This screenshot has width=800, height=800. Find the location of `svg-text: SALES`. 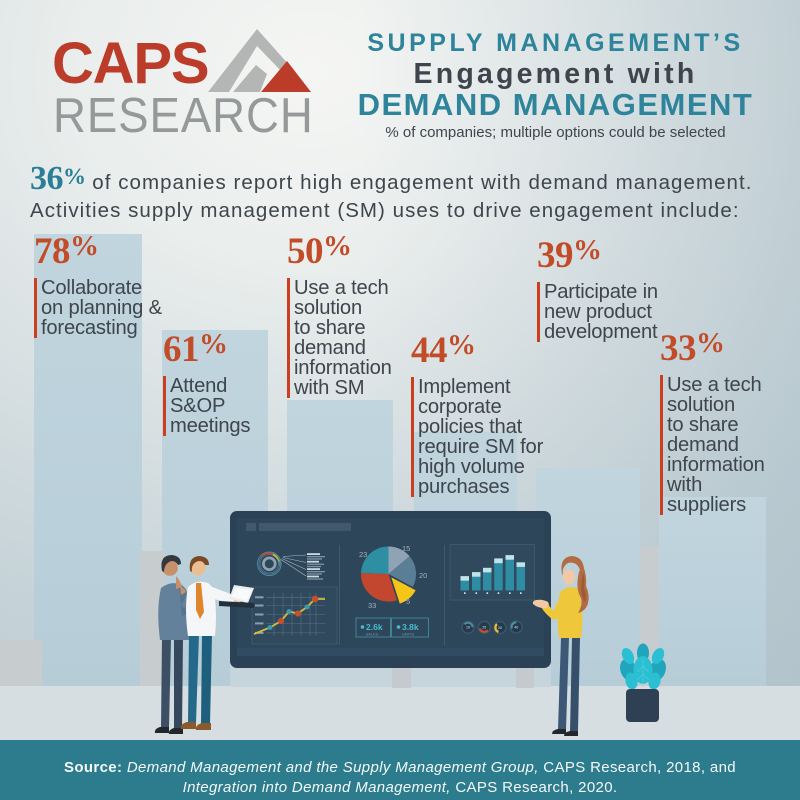

svg-text: SALES is located at coordinates (372, 634).